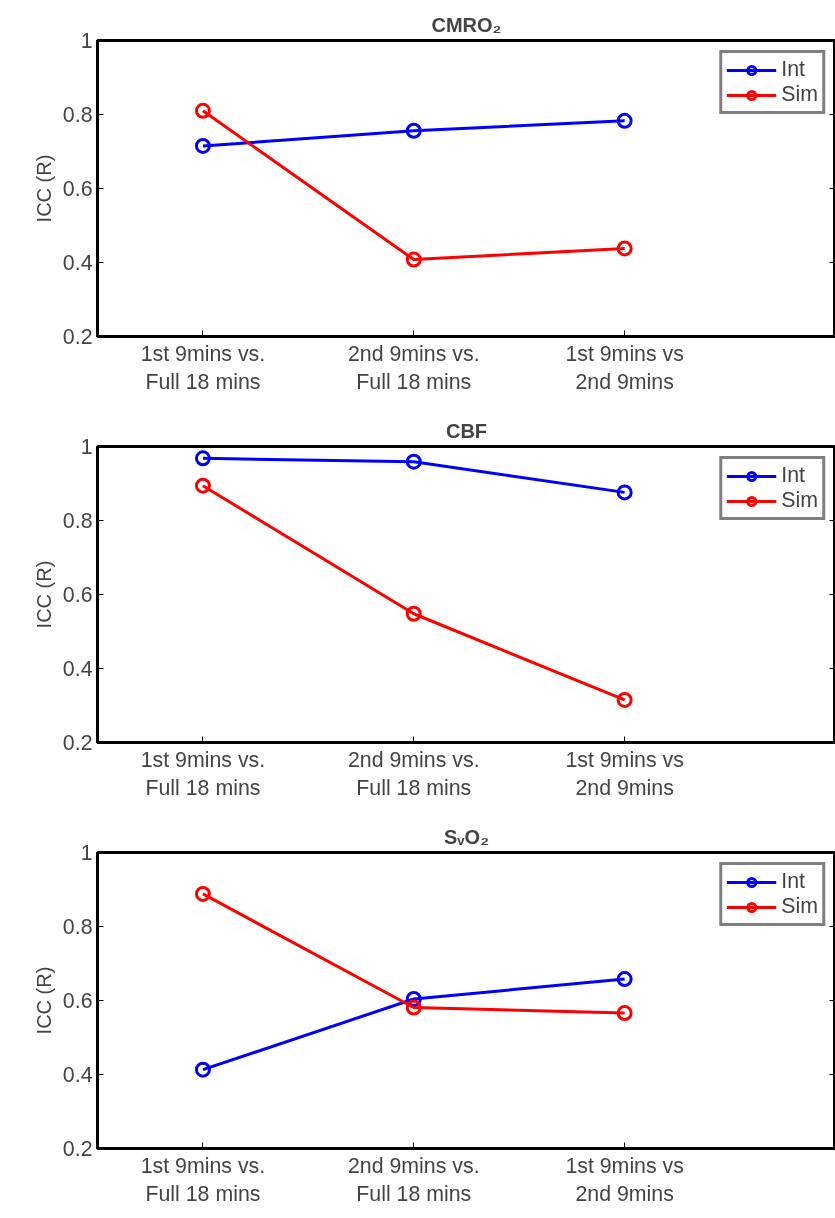 This screenshot has width=835, height=1218. What do you see at coordinates (466, 836) in the screenshot?
I see `chart-title: SᵥO₂` at bounding box center [466, 836].